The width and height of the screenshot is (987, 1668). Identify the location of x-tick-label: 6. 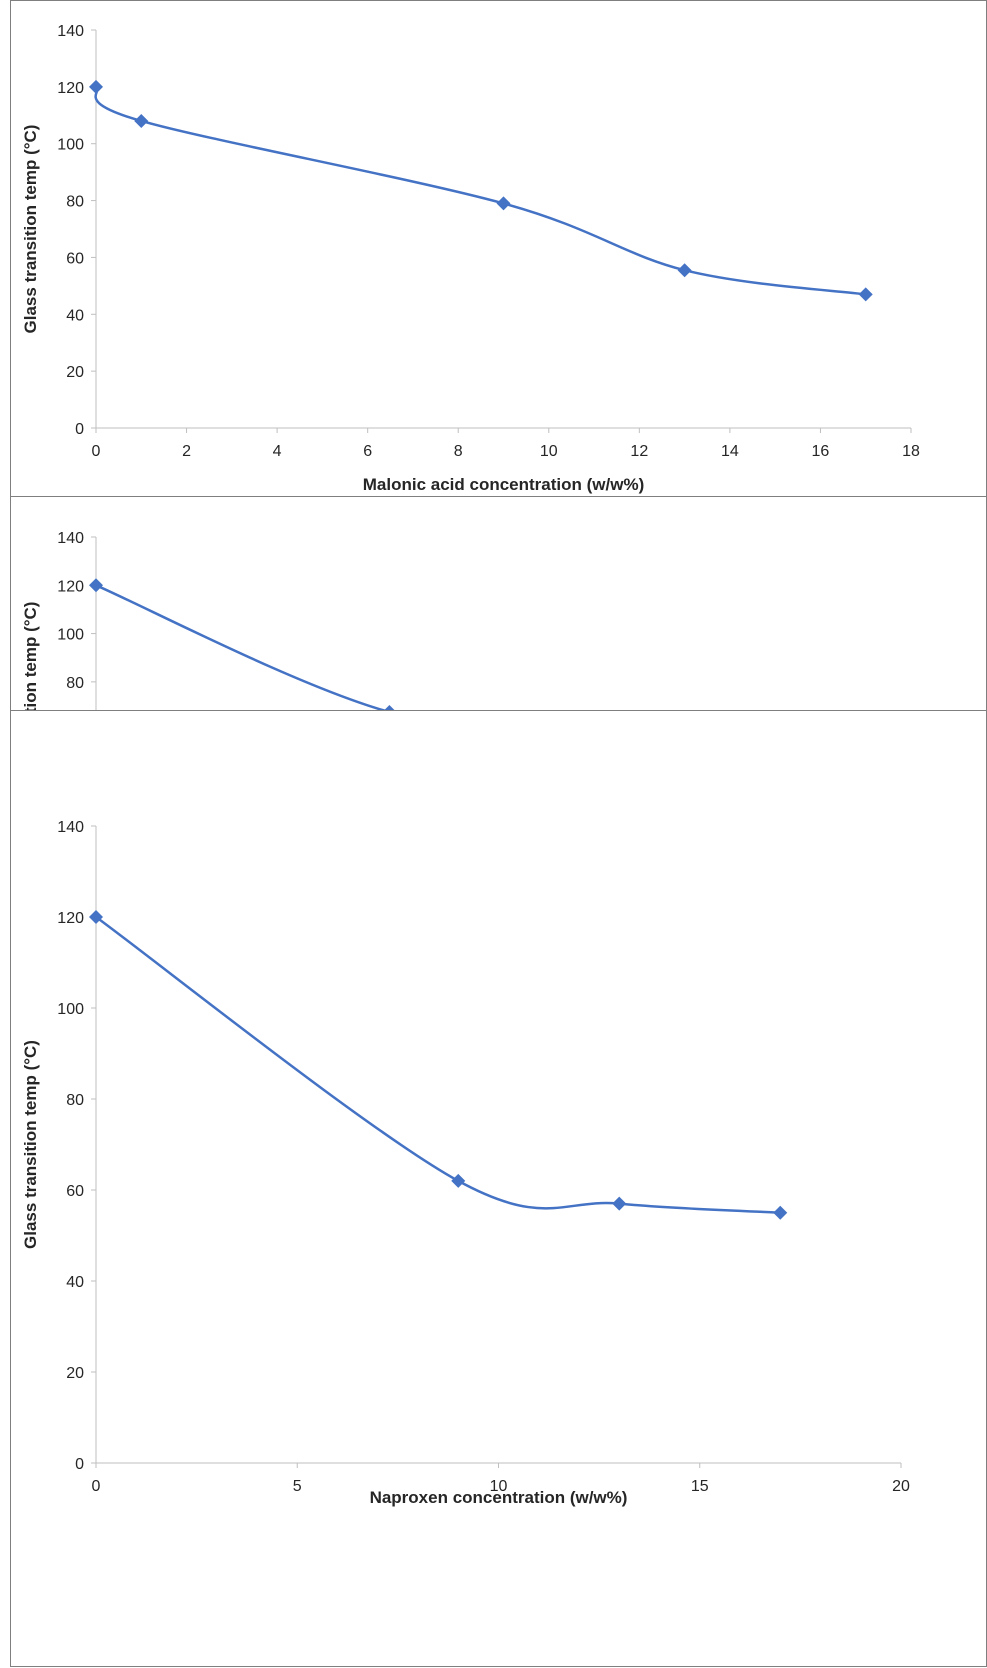
(367, 451).